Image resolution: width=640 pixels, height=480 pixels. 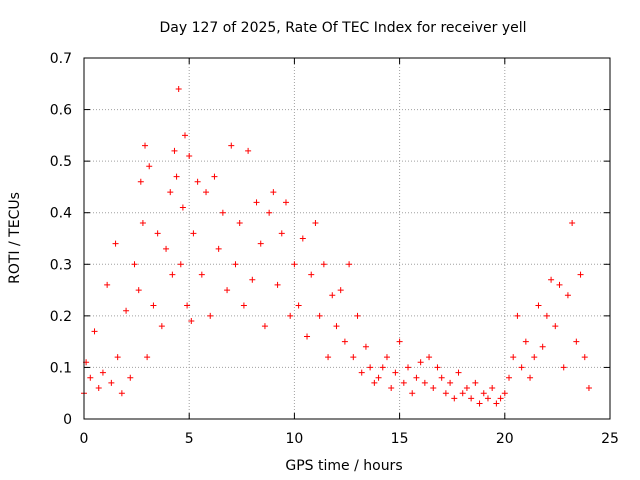 I want to click on x-tick-label: 10, so click(x=294, y=439).